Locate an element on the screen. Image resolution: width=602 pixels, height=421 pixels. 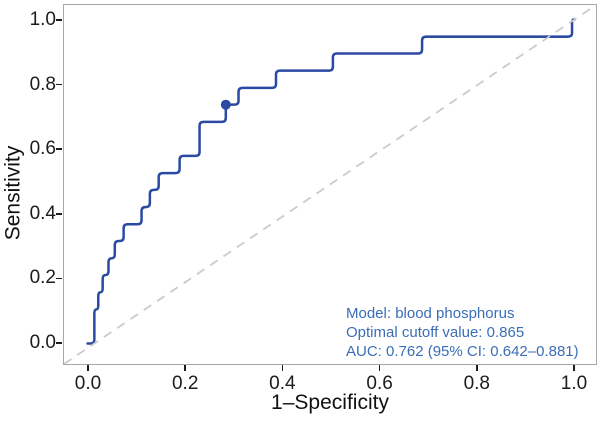
x-tick-label: 0.4 is located at coordinates (282, 383).